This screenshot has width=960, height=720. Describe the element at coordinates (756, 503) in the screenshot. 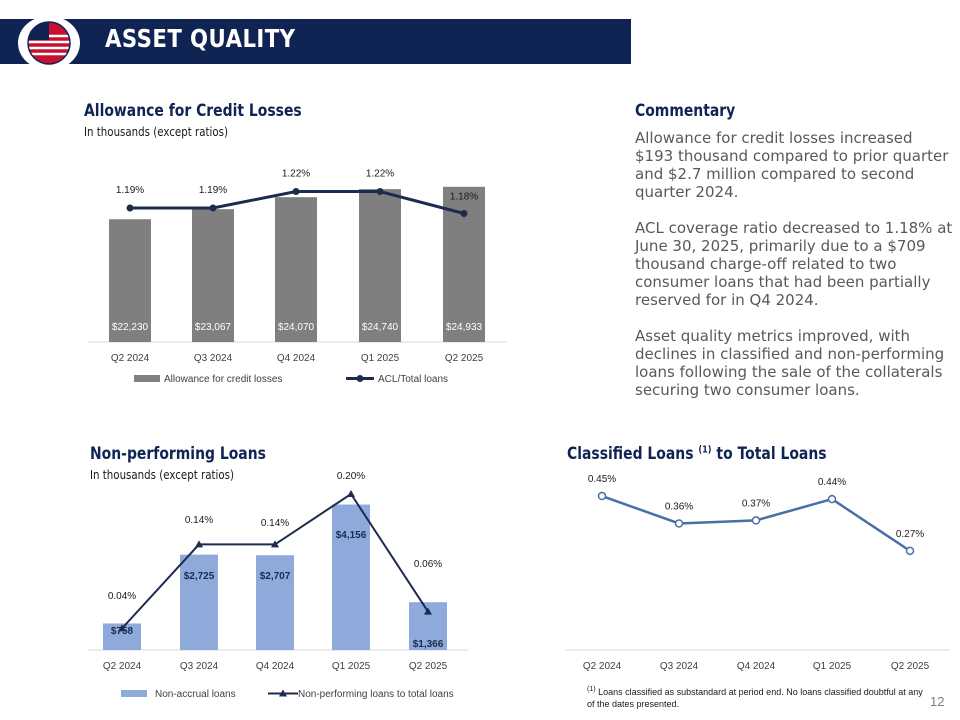

I see `line-value-label: 0.37%` at that location.